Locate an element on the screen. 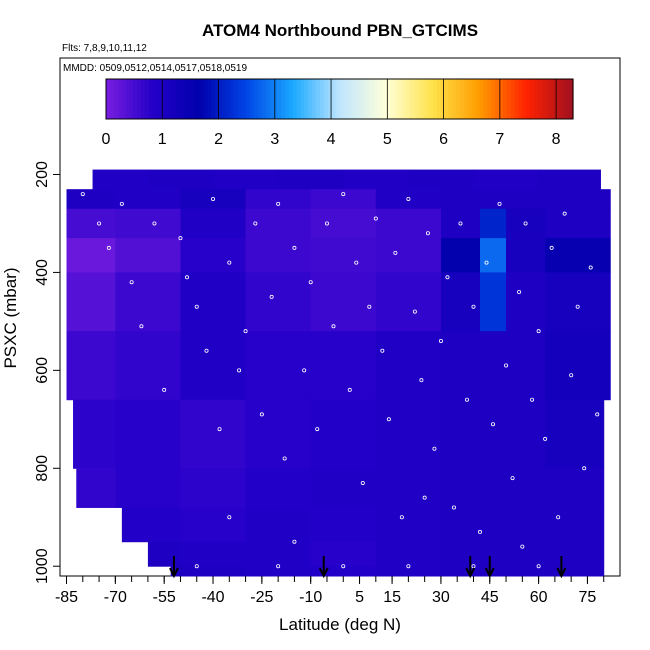  x-tick-label: 45 is located at coordinates (490, 597).